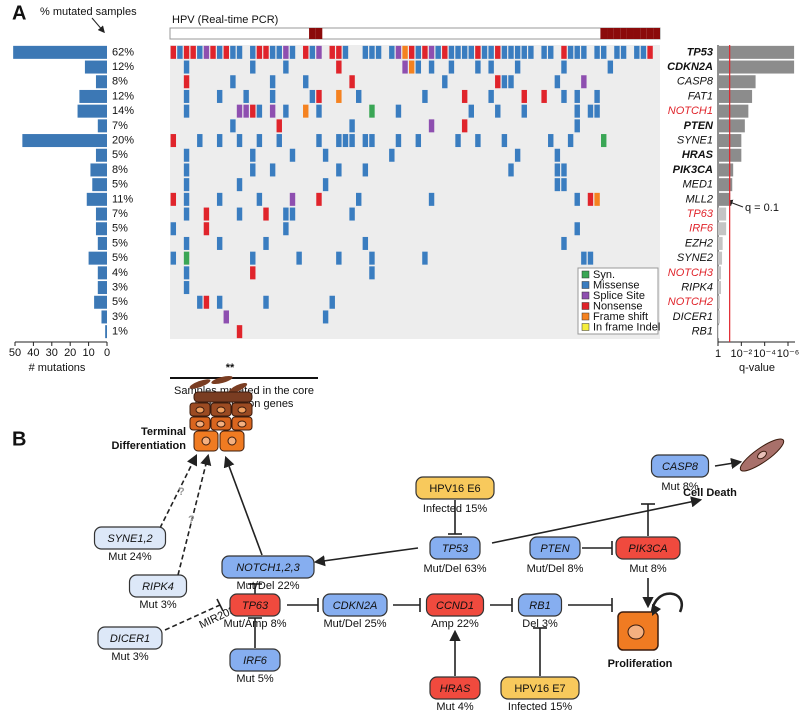 The width and height of the screenshot is (800, 717). Describe the element at coordinates (620, 317) in the screenshot. I see `legend-label: Frame shift` at that location.